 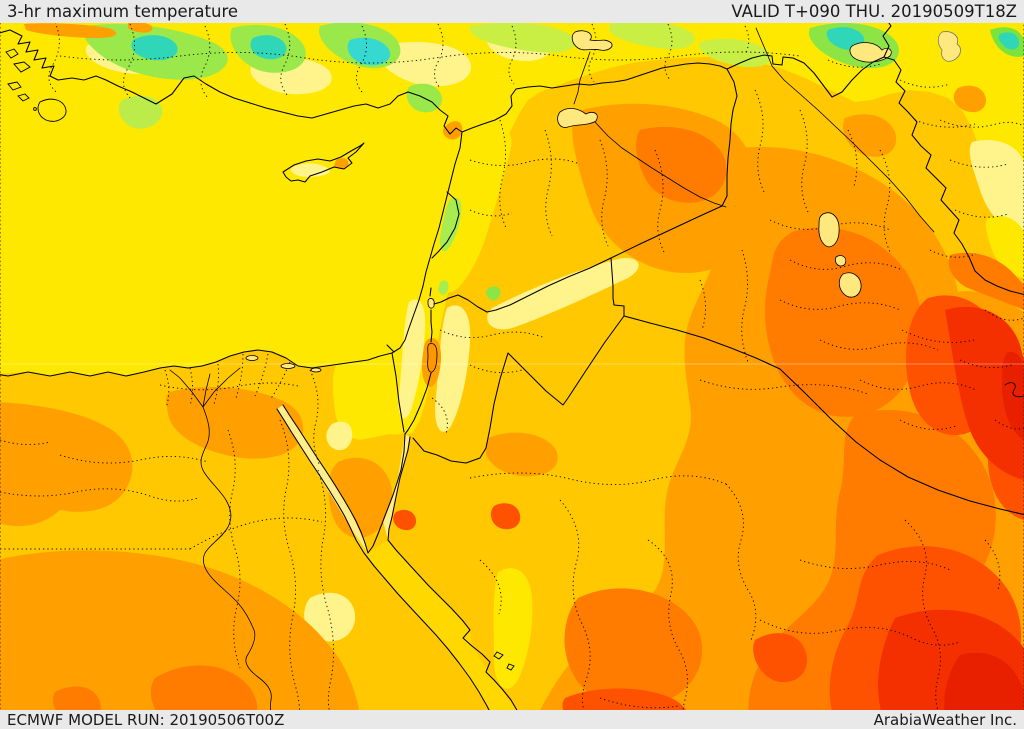 I want to click on gulf-of-suez-coast, so click(x=387, y=566).